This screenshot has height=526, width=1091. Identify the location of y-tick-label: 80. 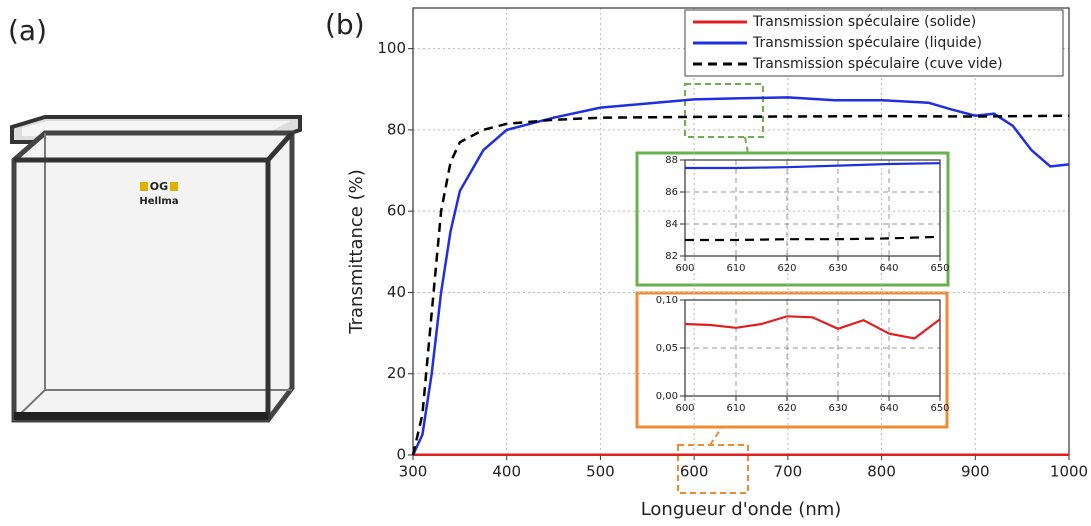
(396, 129).